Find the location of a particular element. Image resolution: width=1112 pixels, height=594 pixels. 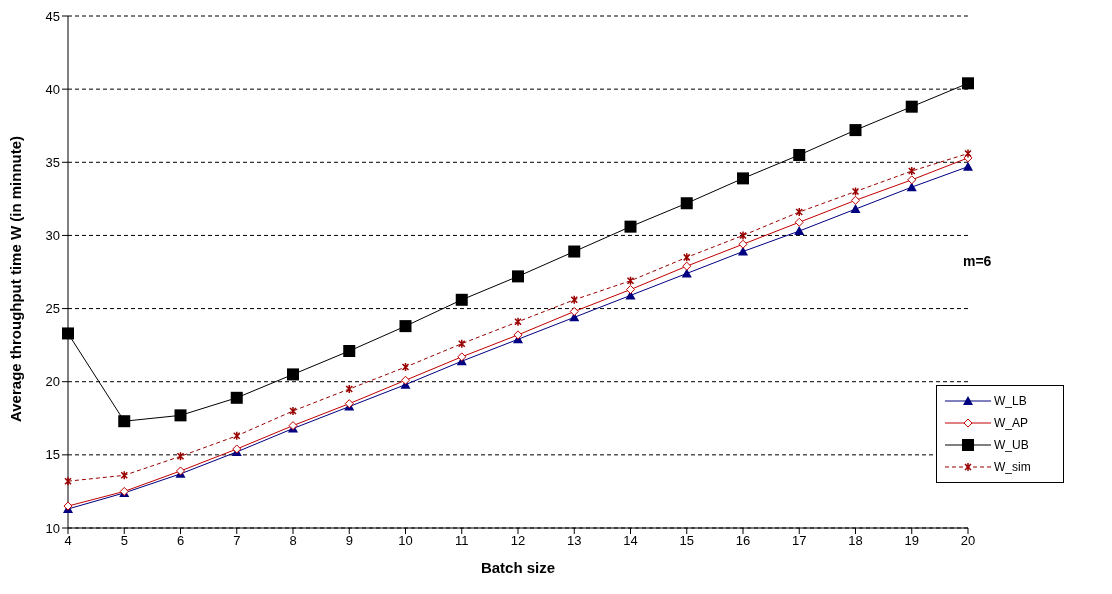

legend-label: W_sim is located at coordinates (1012, 467).